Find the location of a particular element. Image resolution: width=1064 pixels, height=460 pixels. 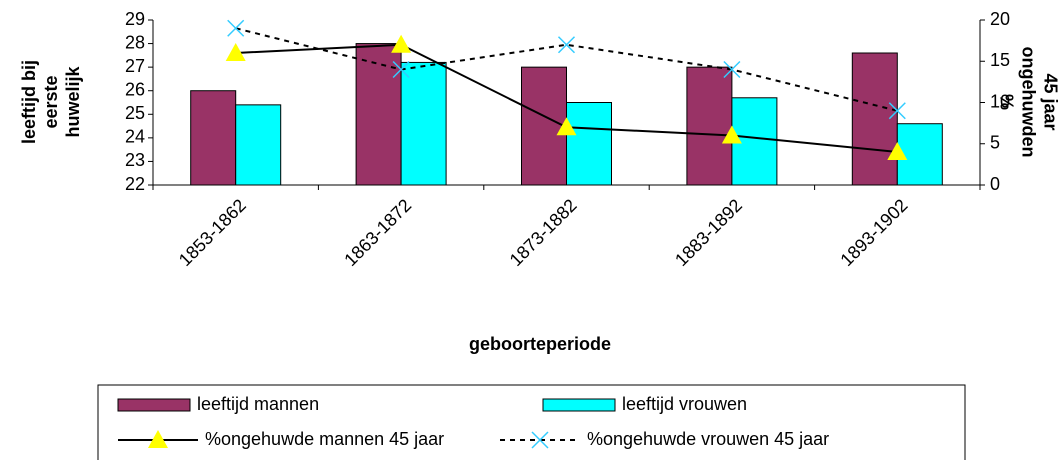

y-axis-title-line: leeftijd bij is located at coordinates (29, 102).